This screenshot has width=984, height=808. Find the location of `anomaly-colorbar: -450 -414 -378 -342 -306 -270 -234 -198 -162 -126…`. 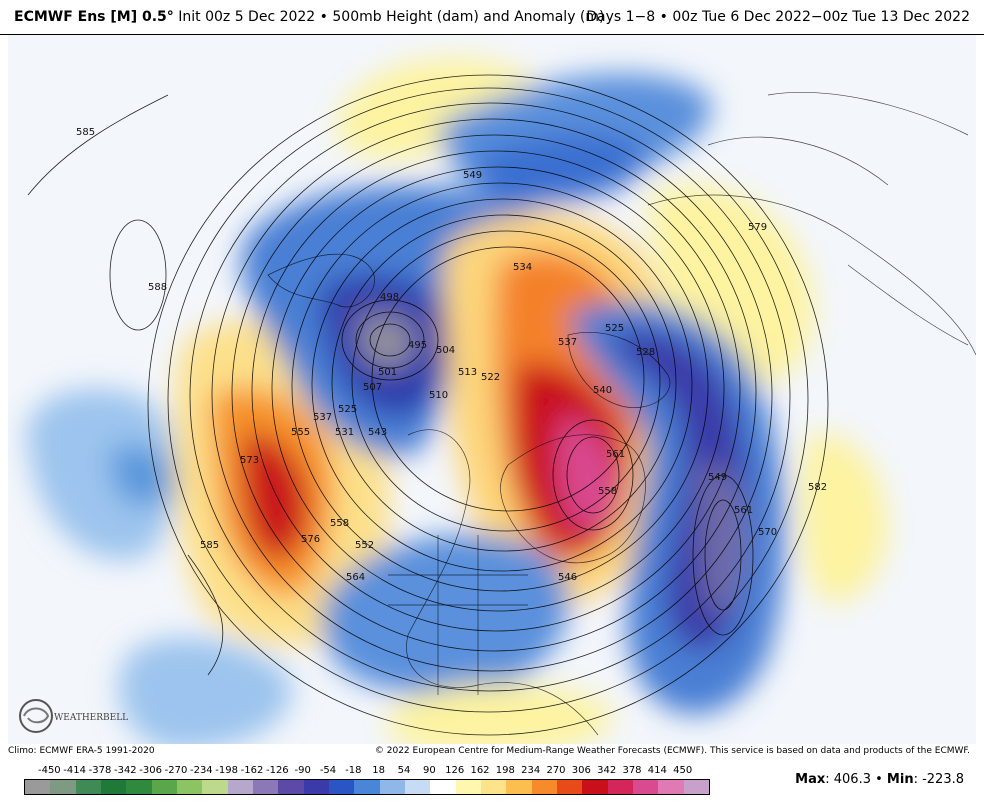

anomaly-colorbar: -450 -414 -378 -342 -306 -270 -234 -198 -162 -126… is located at coordinates (362, 785).